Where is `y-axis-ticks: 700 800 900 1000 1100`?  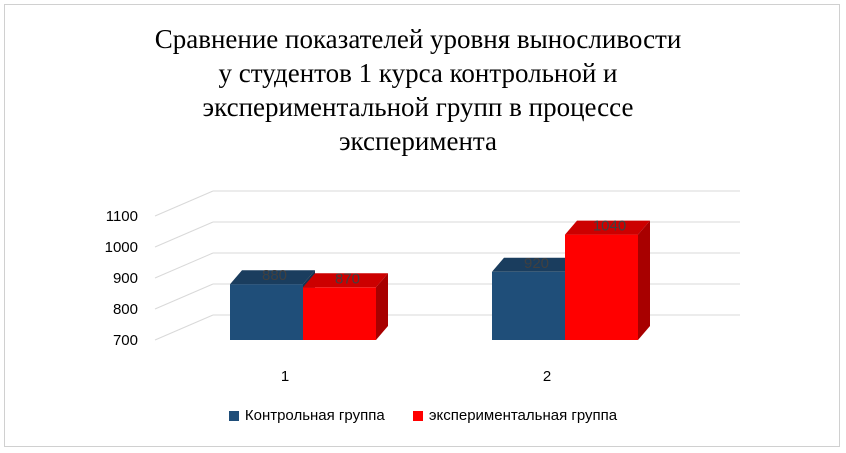
y-axis-ticks: 700 800 900 1000 1100 is located at coordinates (121, 278).